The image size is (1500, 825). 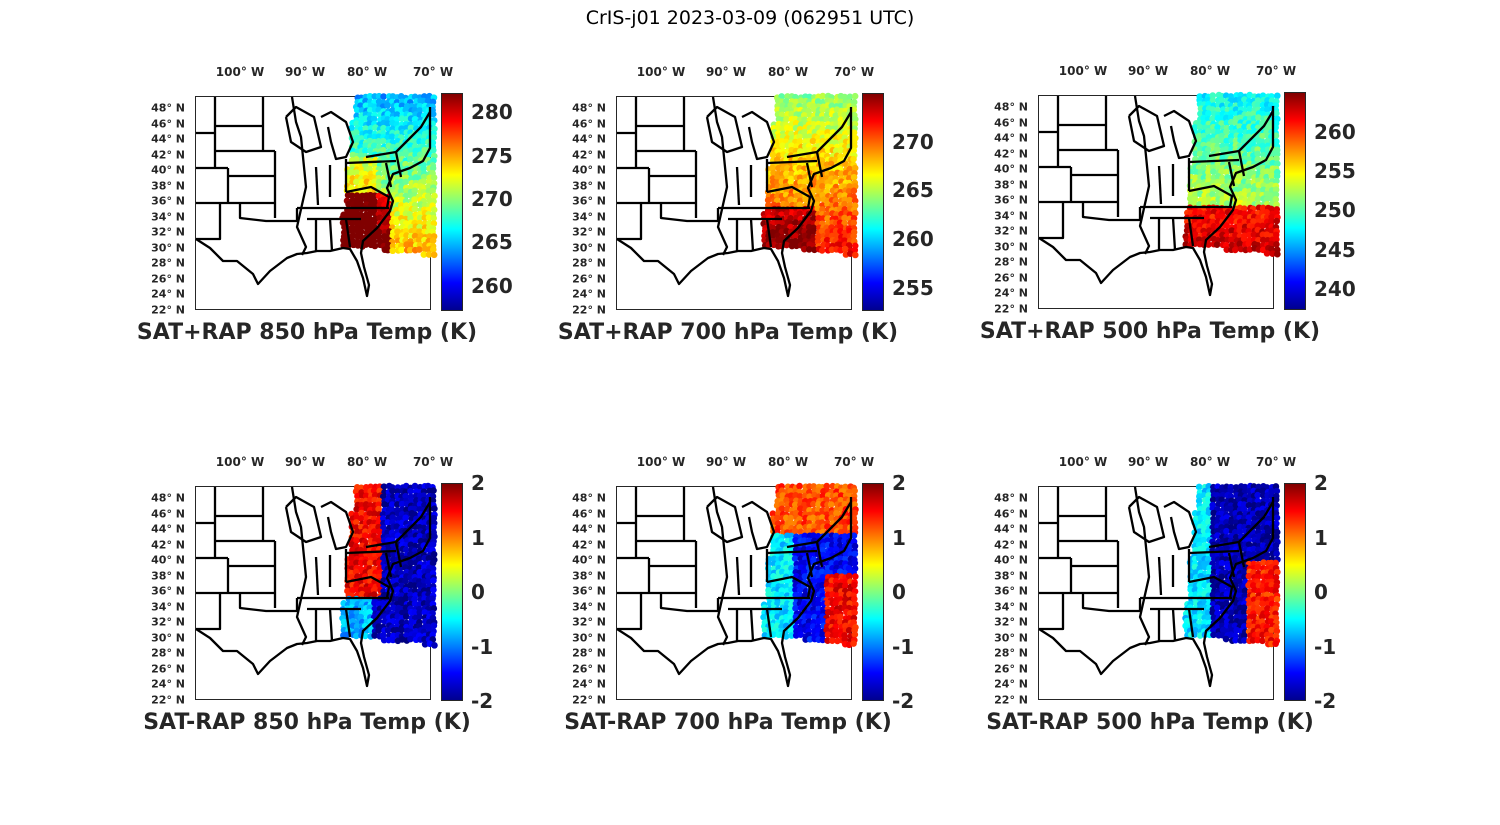 What do you see at coordinates (1011, 185) in the screenshot?
I see `lat-tick-label: 38° N` at bounding box center [1011, 185].